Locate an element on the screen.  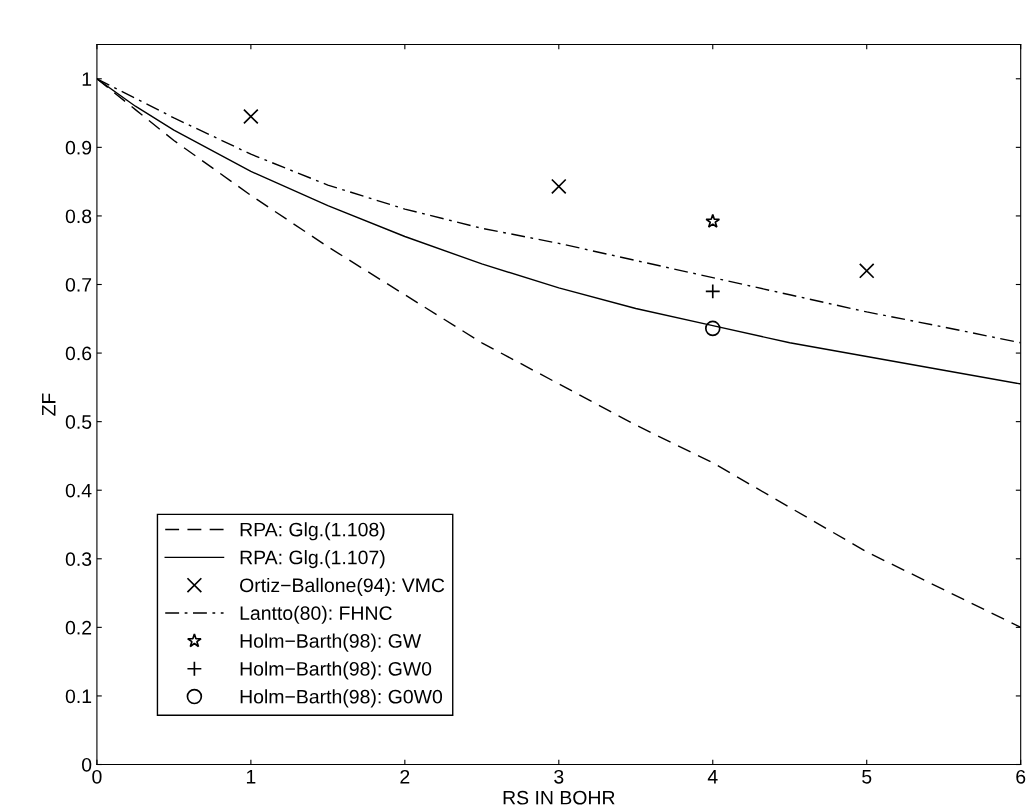
legend-label: Lantto(80): FHNC is located at coordinates (316, 614).